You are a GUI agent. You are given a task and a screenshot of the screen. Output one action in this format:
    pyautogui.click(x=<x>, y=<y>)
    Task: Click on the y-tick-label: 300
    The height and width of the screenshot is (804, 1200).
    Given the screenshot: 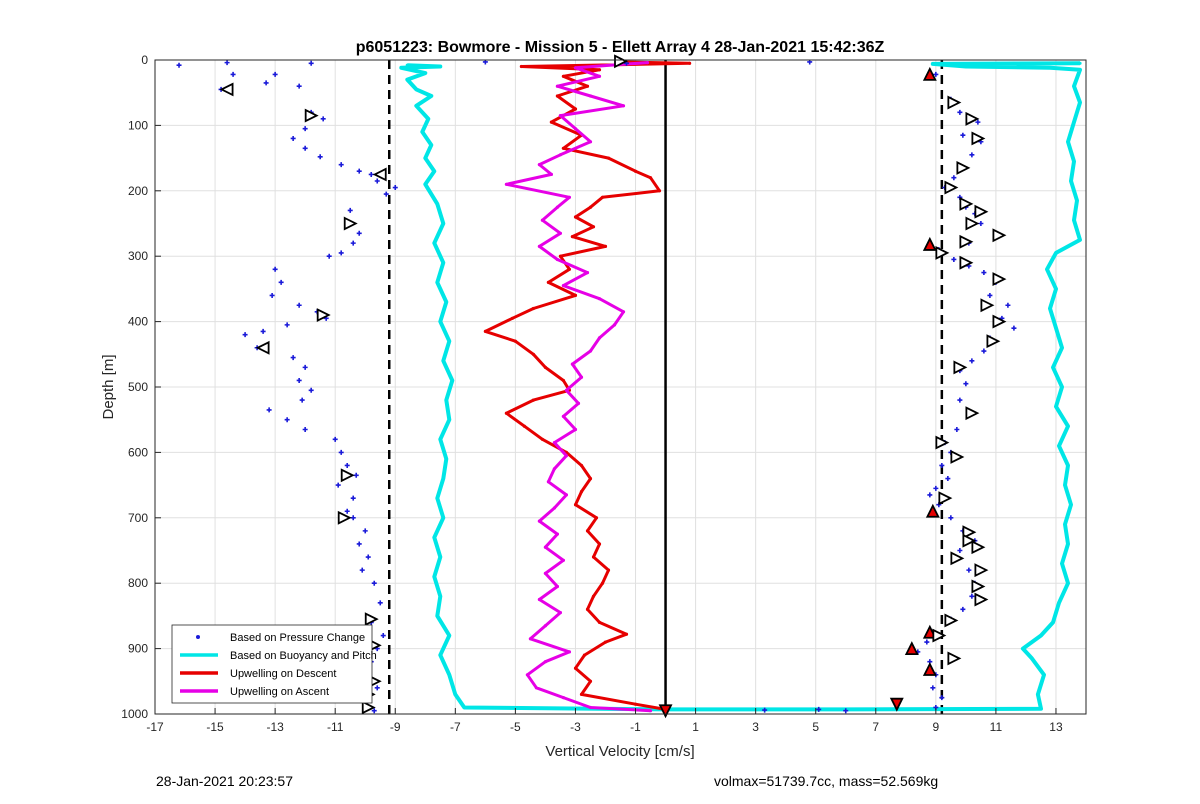 What is the action you would take?
    pyautogui.click(x=138, y=256)
    